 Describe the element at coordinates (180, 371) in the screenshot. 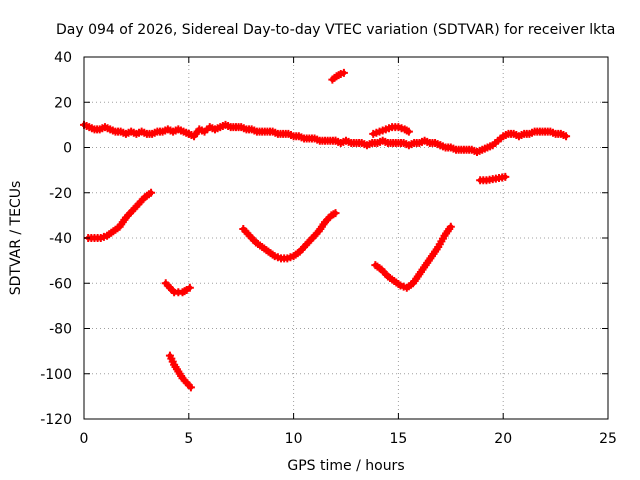

I see `series-arc-4-5b` at that location.